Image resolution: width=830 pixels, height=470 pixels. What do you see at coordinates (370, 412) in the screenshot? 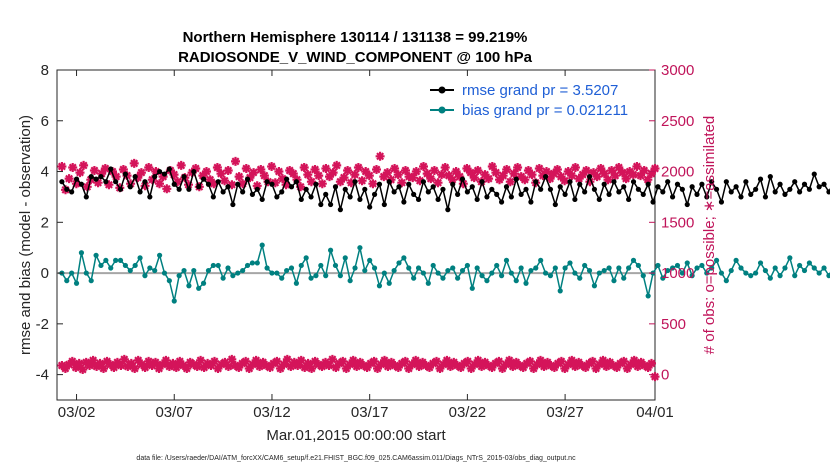
I see `x-tick-label: 03/17` at bounding box center [370, 412].